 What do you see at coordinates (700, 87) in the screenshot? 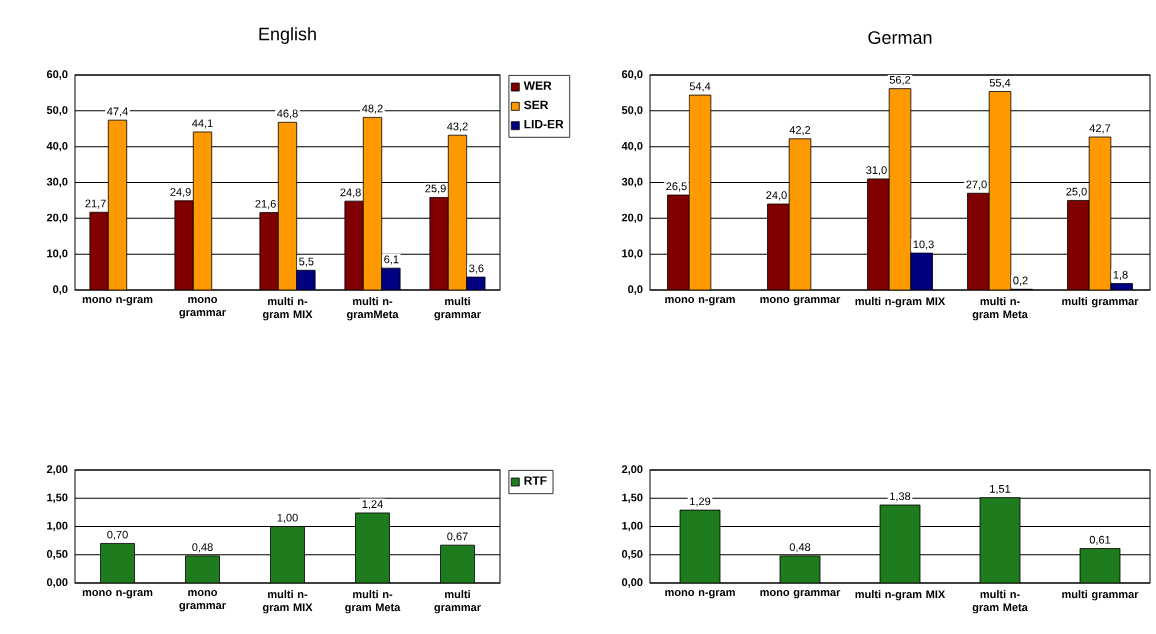
I see `data-label: 54,4` at bounding box center [700, 87].